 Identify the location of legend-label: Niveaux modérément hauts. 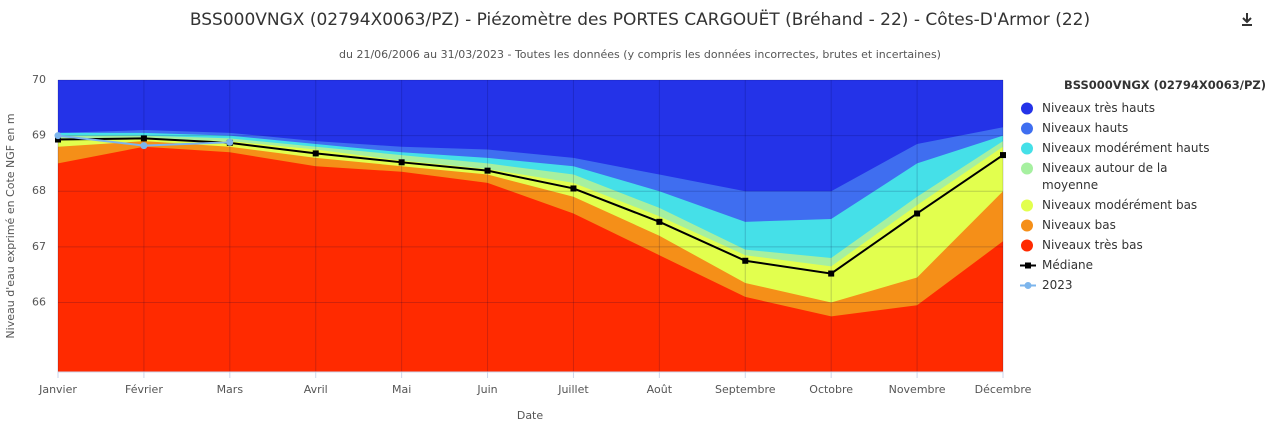
(1126, 148).